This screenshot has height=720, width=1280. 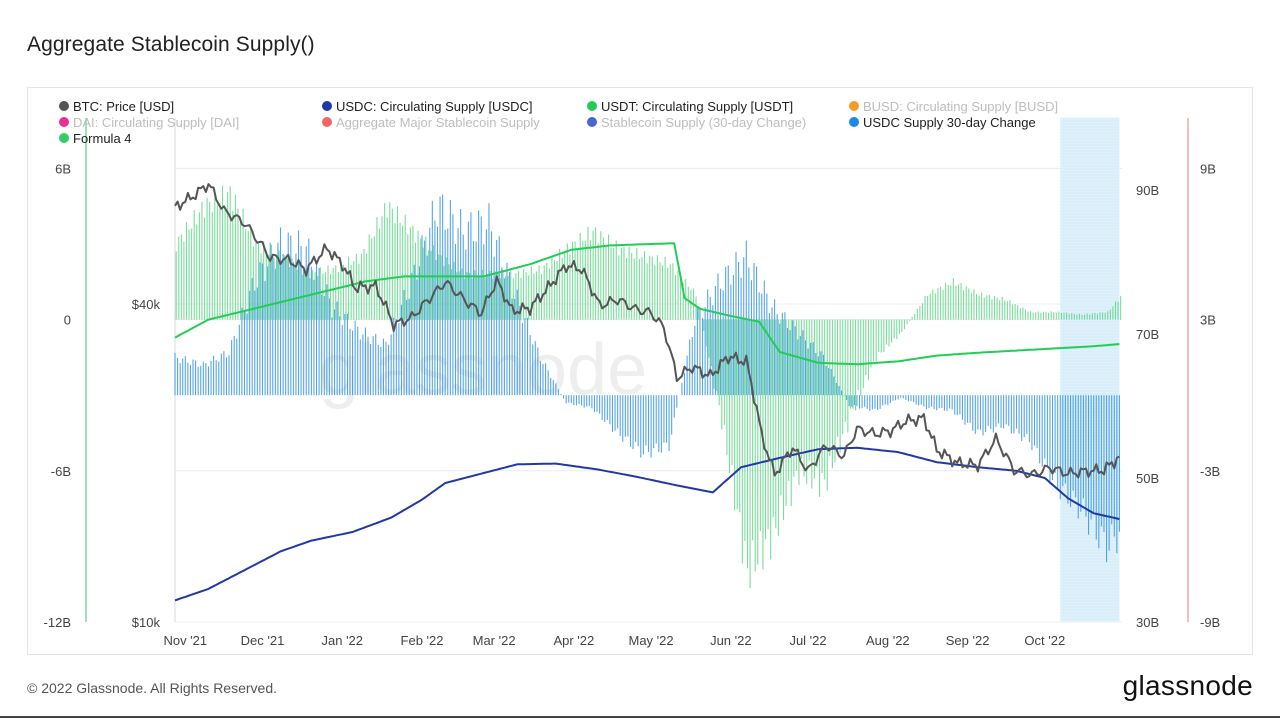 I want to click on x-axis-tick: Nov '21, so click(x=185, y=640).